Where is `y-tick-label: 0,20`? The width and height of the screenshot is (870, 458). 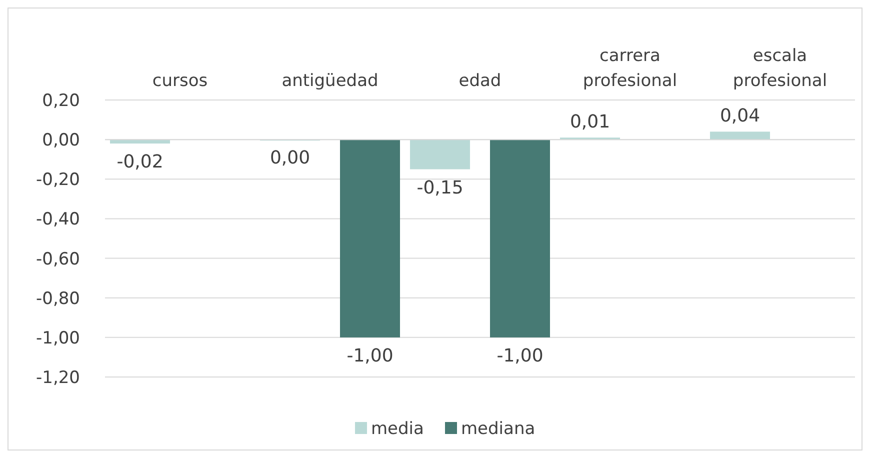
y-tick-label: 0,20 is located at coordinates (61, 101).